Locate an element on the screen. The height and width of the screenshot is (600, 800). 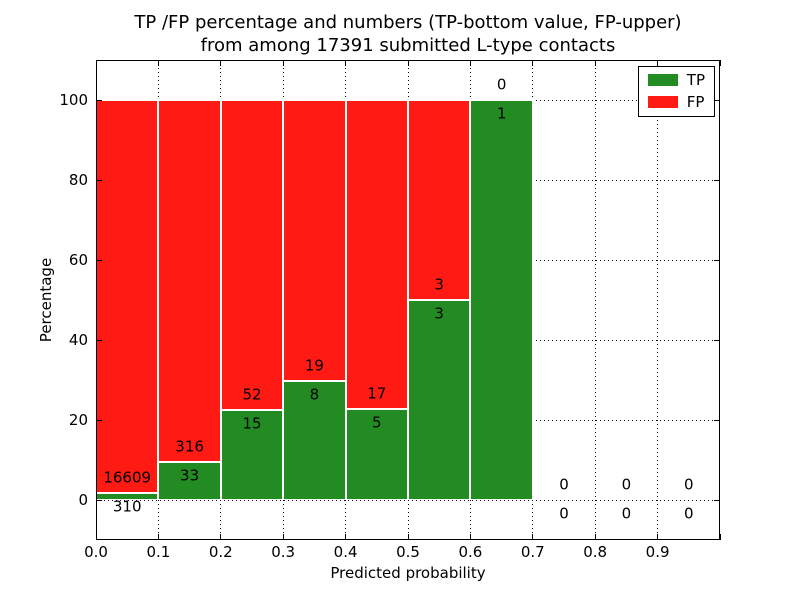
y-tick-label-60: 60 is located at coordinates (78, 260).